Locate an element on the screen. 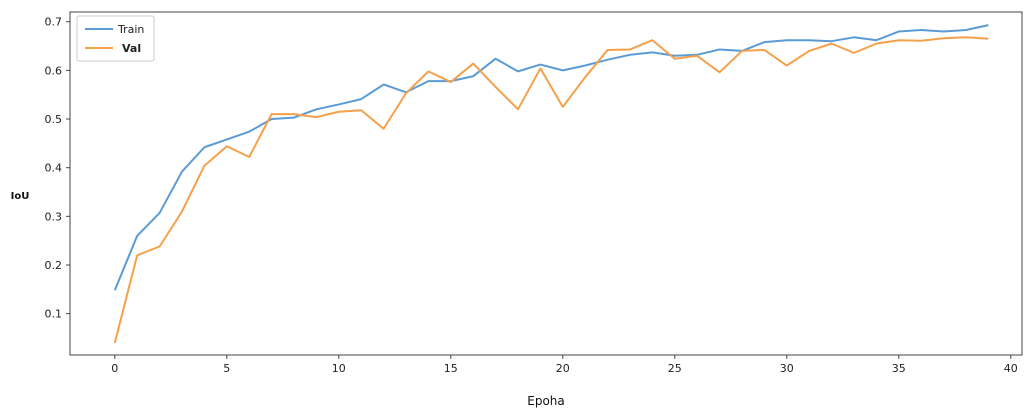 The height and width of the screenshot is (410, 1024). x-tick-label: 0 is located at coordinates (114, 368).